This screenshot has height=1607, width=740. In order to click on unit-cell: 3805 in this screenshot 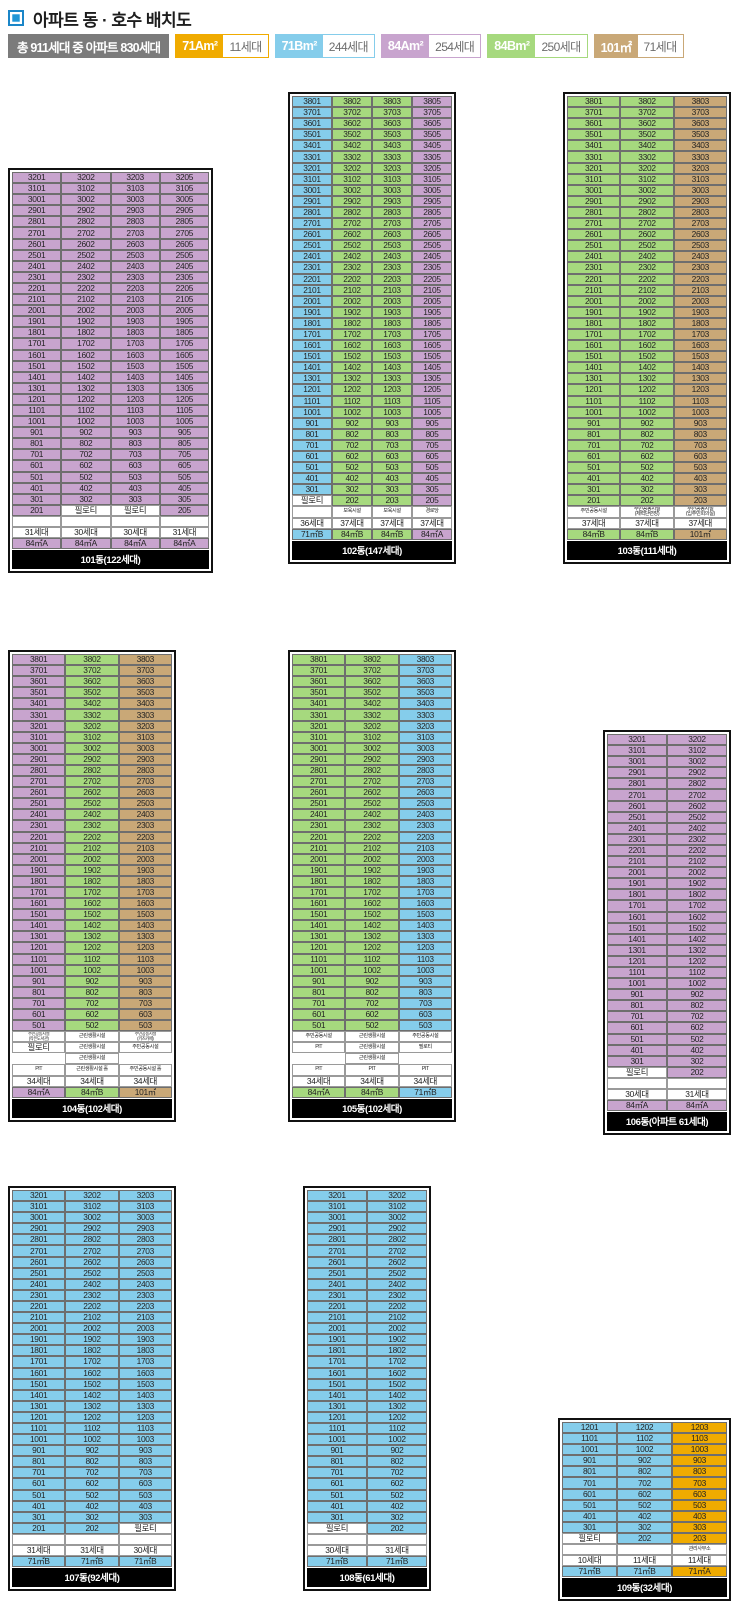, I will do `click(432, 102)`.